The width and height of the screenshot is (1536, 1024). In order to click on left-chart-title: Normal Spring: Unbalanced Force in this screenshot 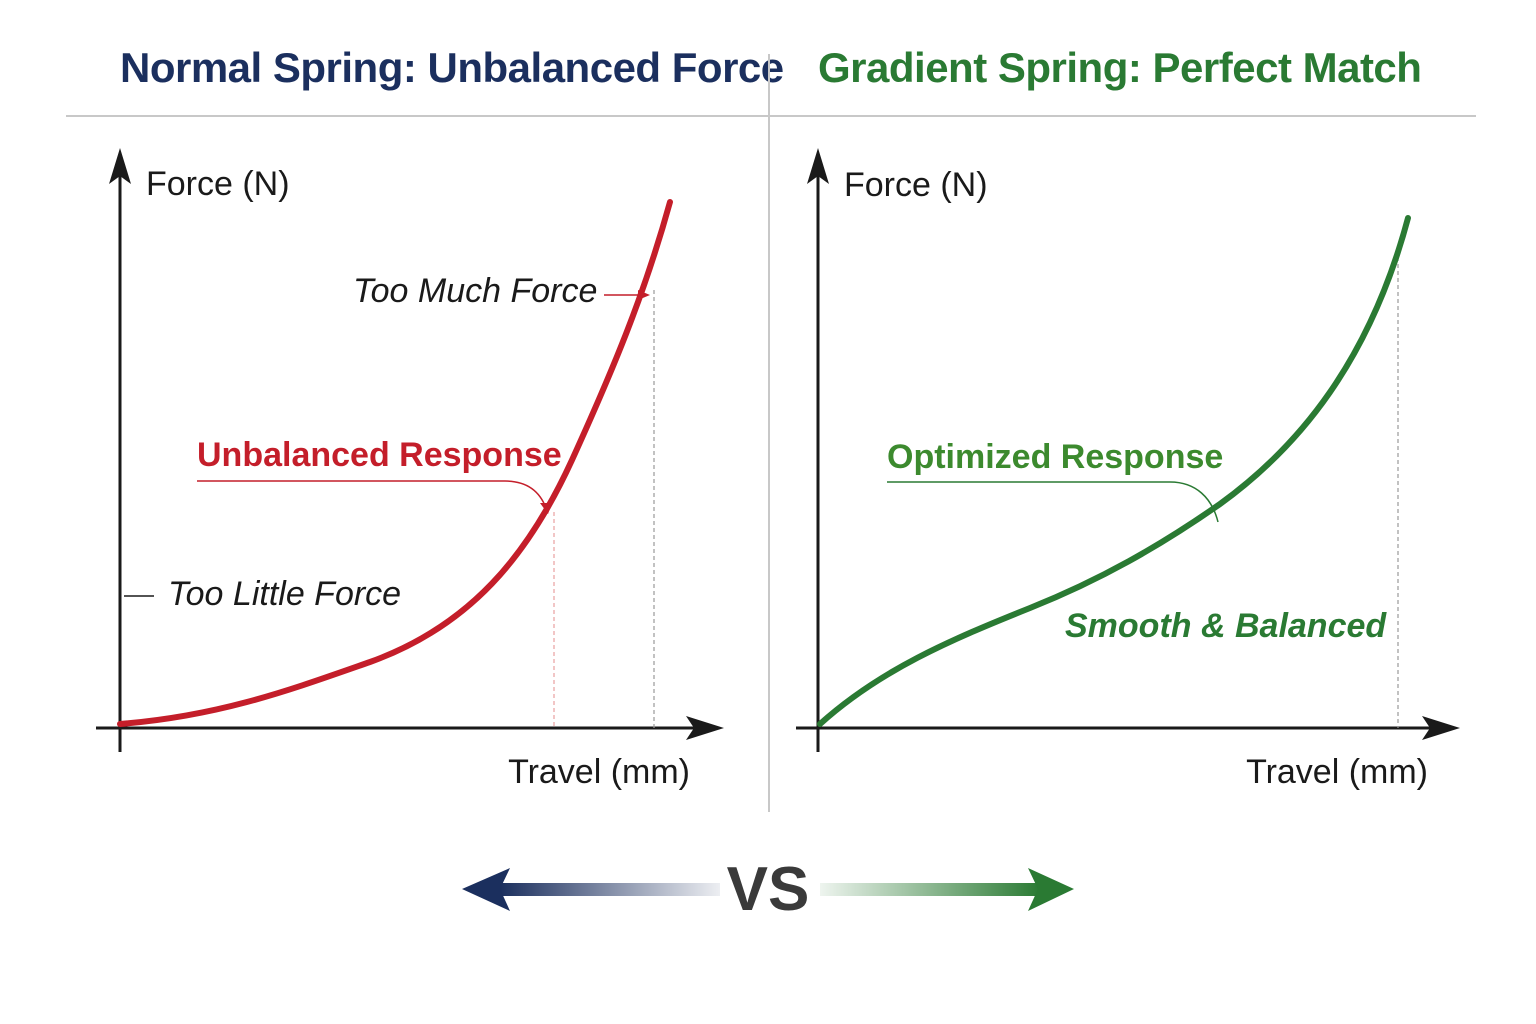, I will do `click(452, 72)`.